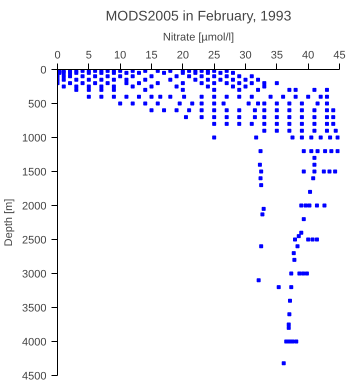  I want to click on y-tick-label: 0, so click(43, 70).